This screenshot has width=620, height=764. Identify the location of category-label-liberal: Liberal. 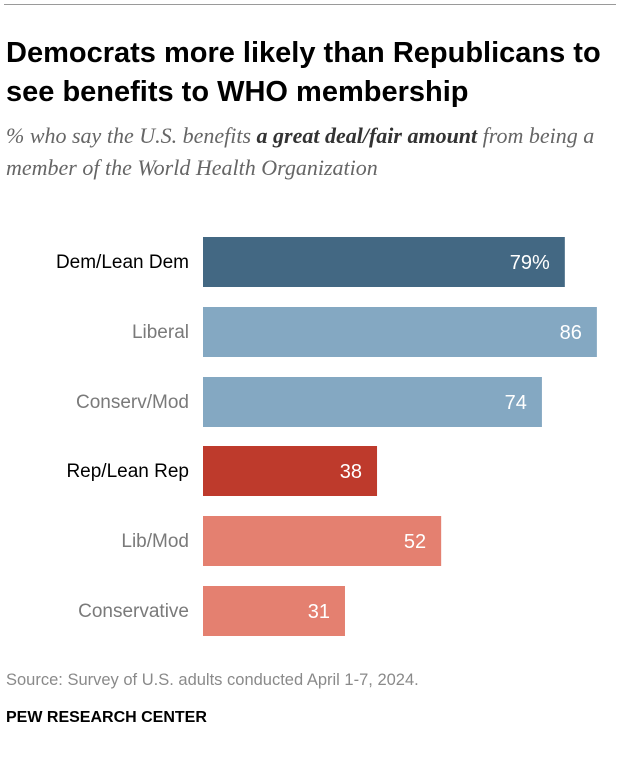
(160, 332).